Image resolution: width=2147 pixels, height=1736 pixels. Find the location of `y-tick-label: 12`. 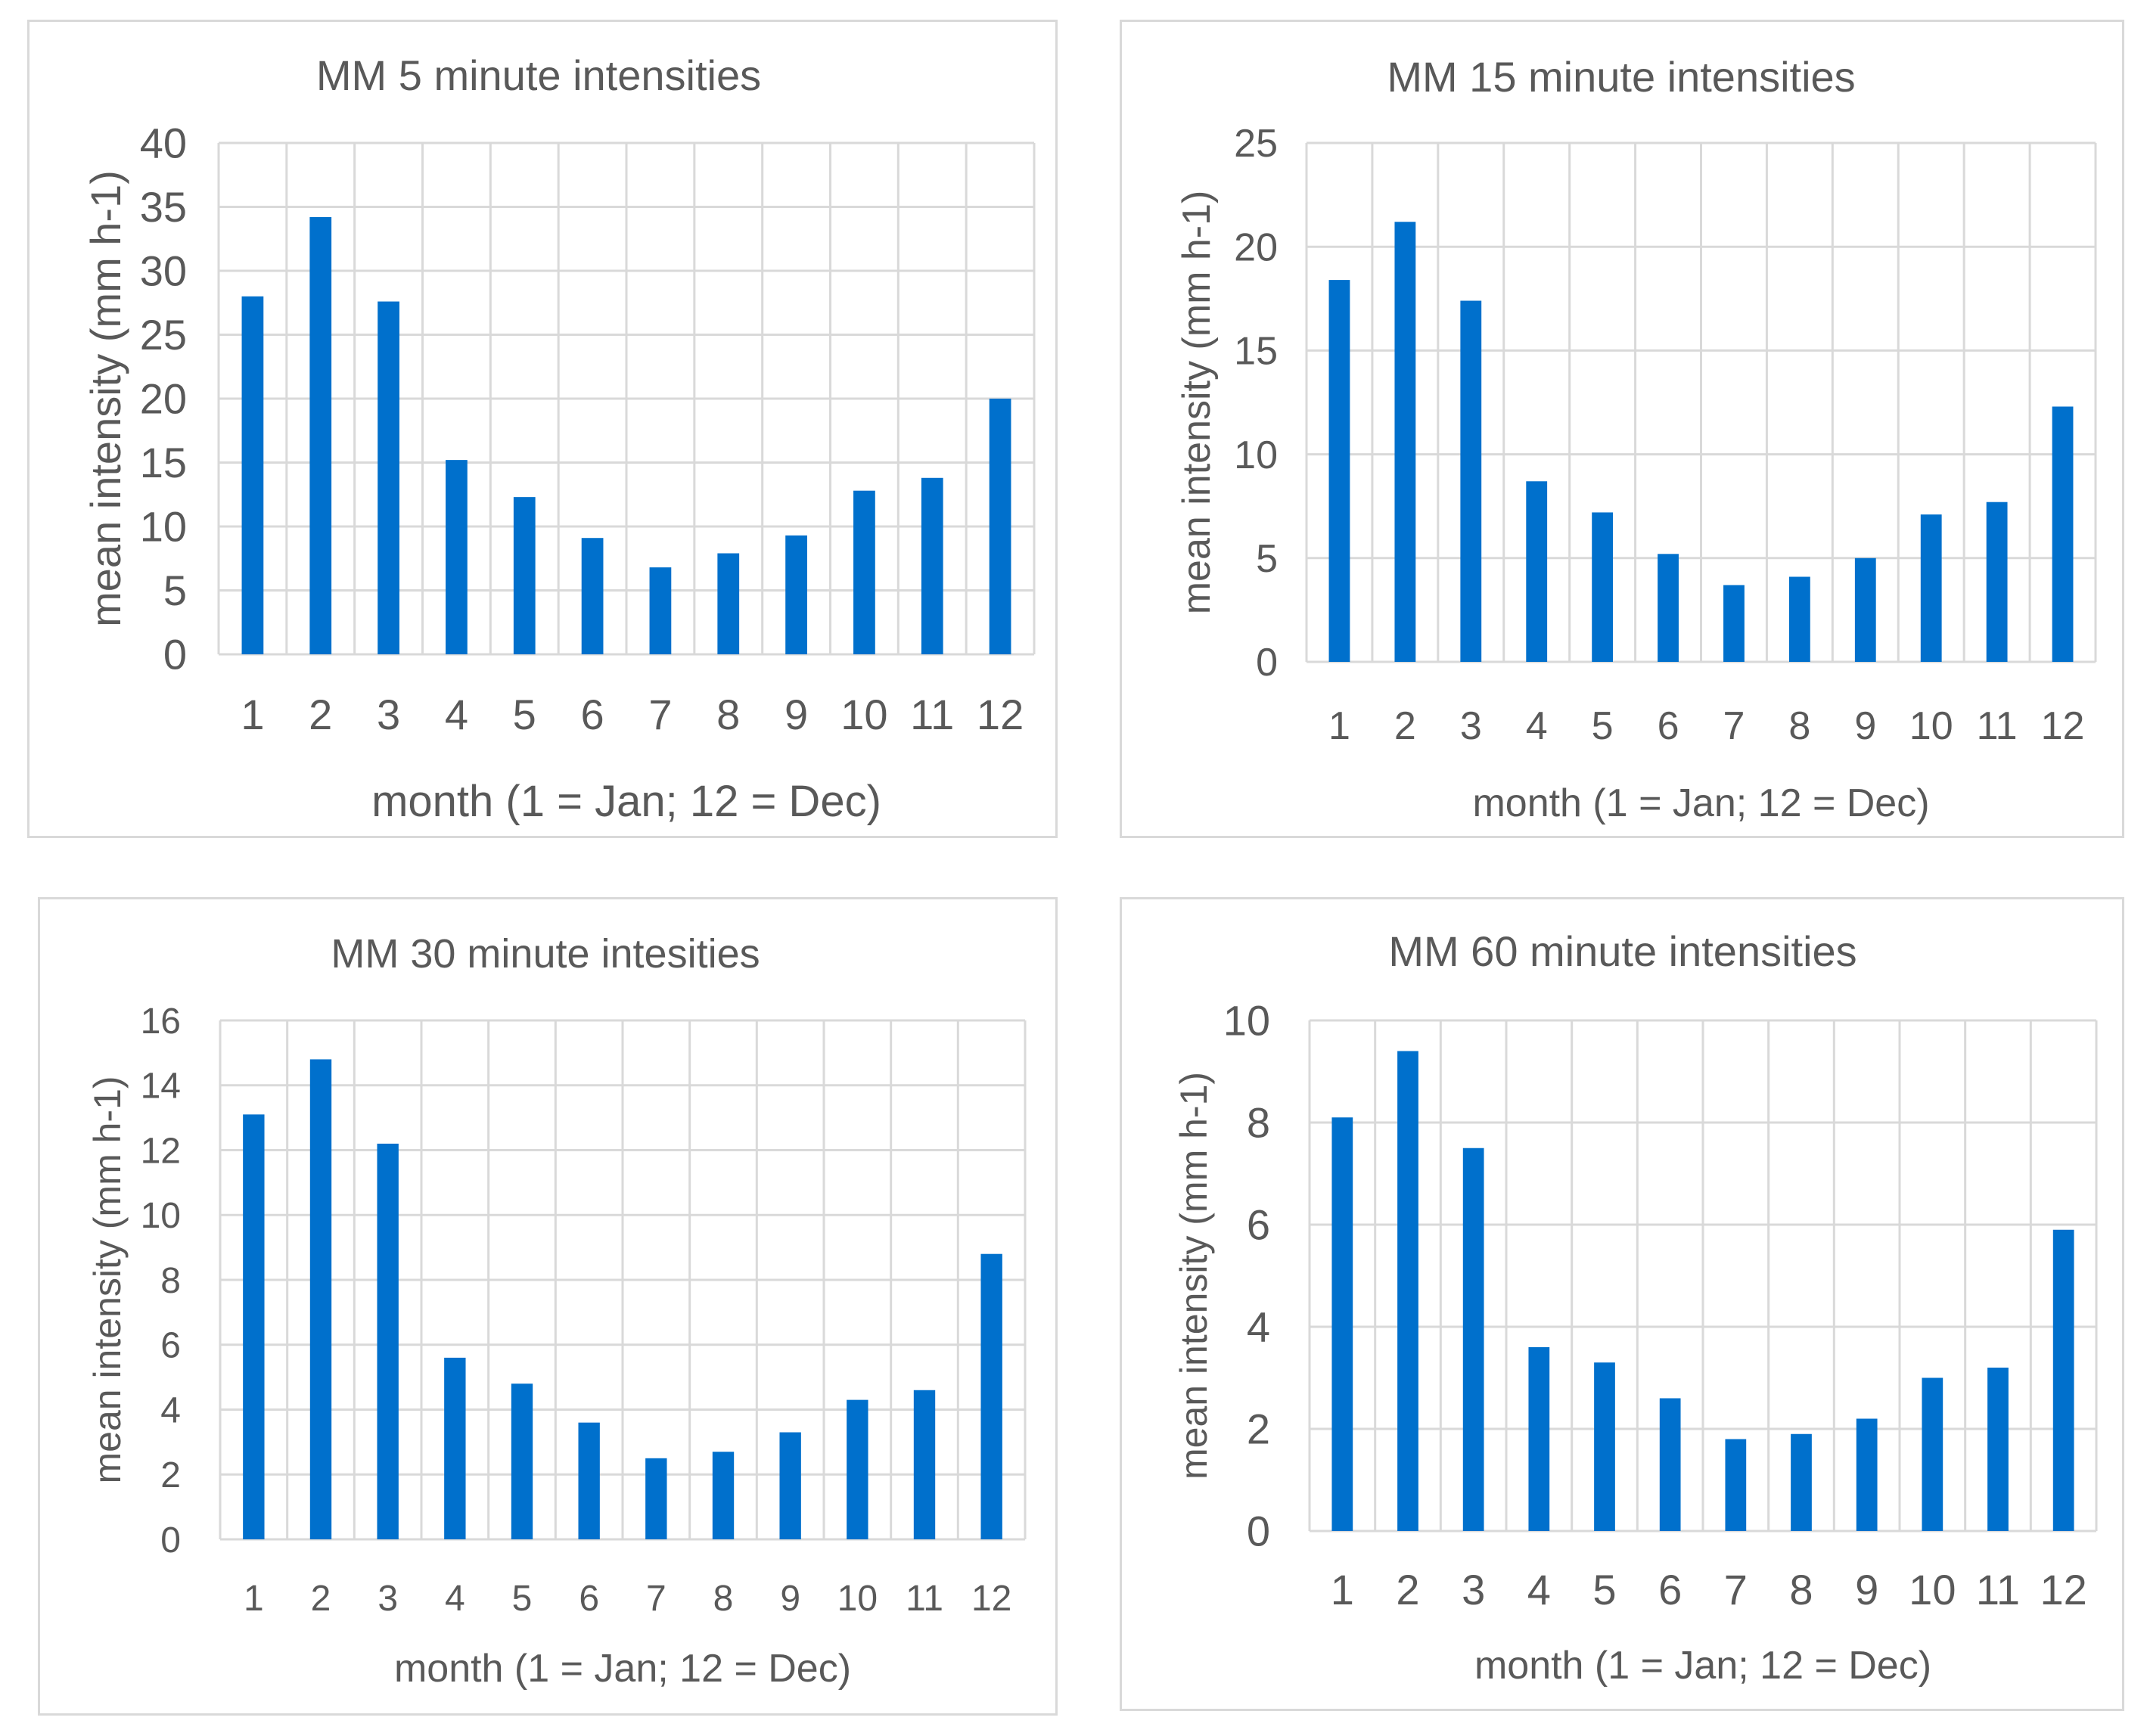

y-tick-label: 12 is located at coordinates (161, 1151).